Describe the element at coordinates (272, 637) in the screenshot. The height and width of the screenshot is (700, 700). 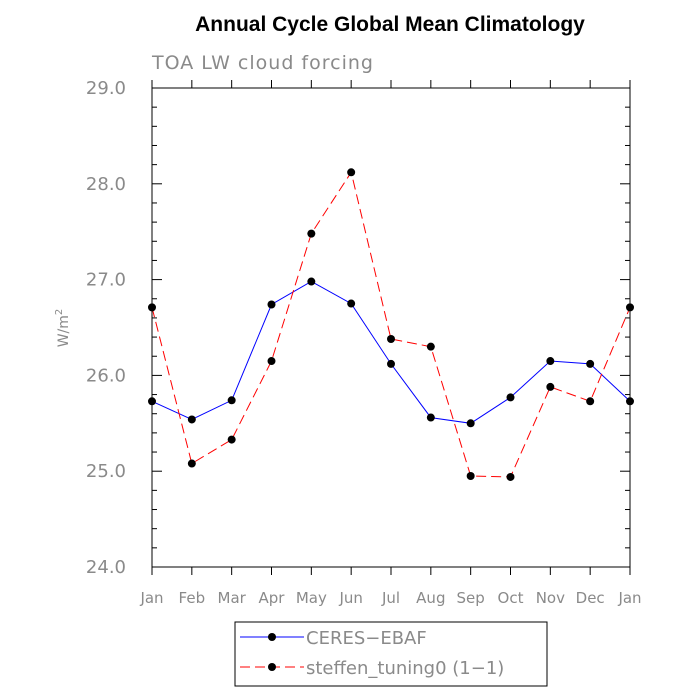
I see `legend-marker-ceres` at that location.